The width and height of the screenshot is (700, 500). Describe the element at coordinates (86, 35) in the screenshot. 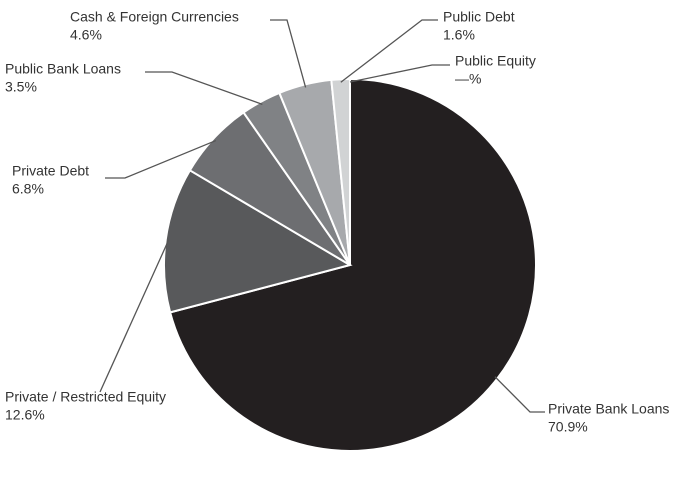

I see `value-label: 4.6%` at that location.